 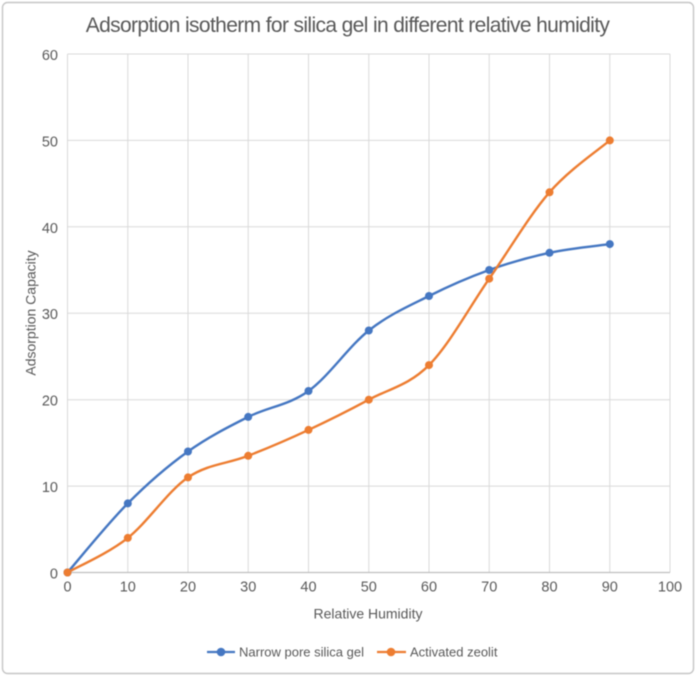 I want to click on svg-text: Narrow pore silica gel, so click(x=301, y=652).